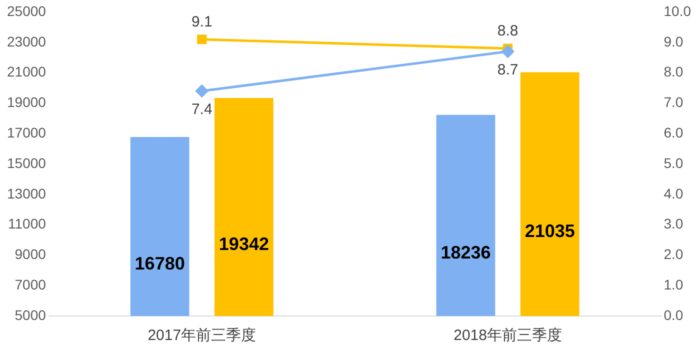 Image resolution: width=700 pixels, height=350 pixels. I want to click on y2-tick-label: 5.0, so click(674, 162).